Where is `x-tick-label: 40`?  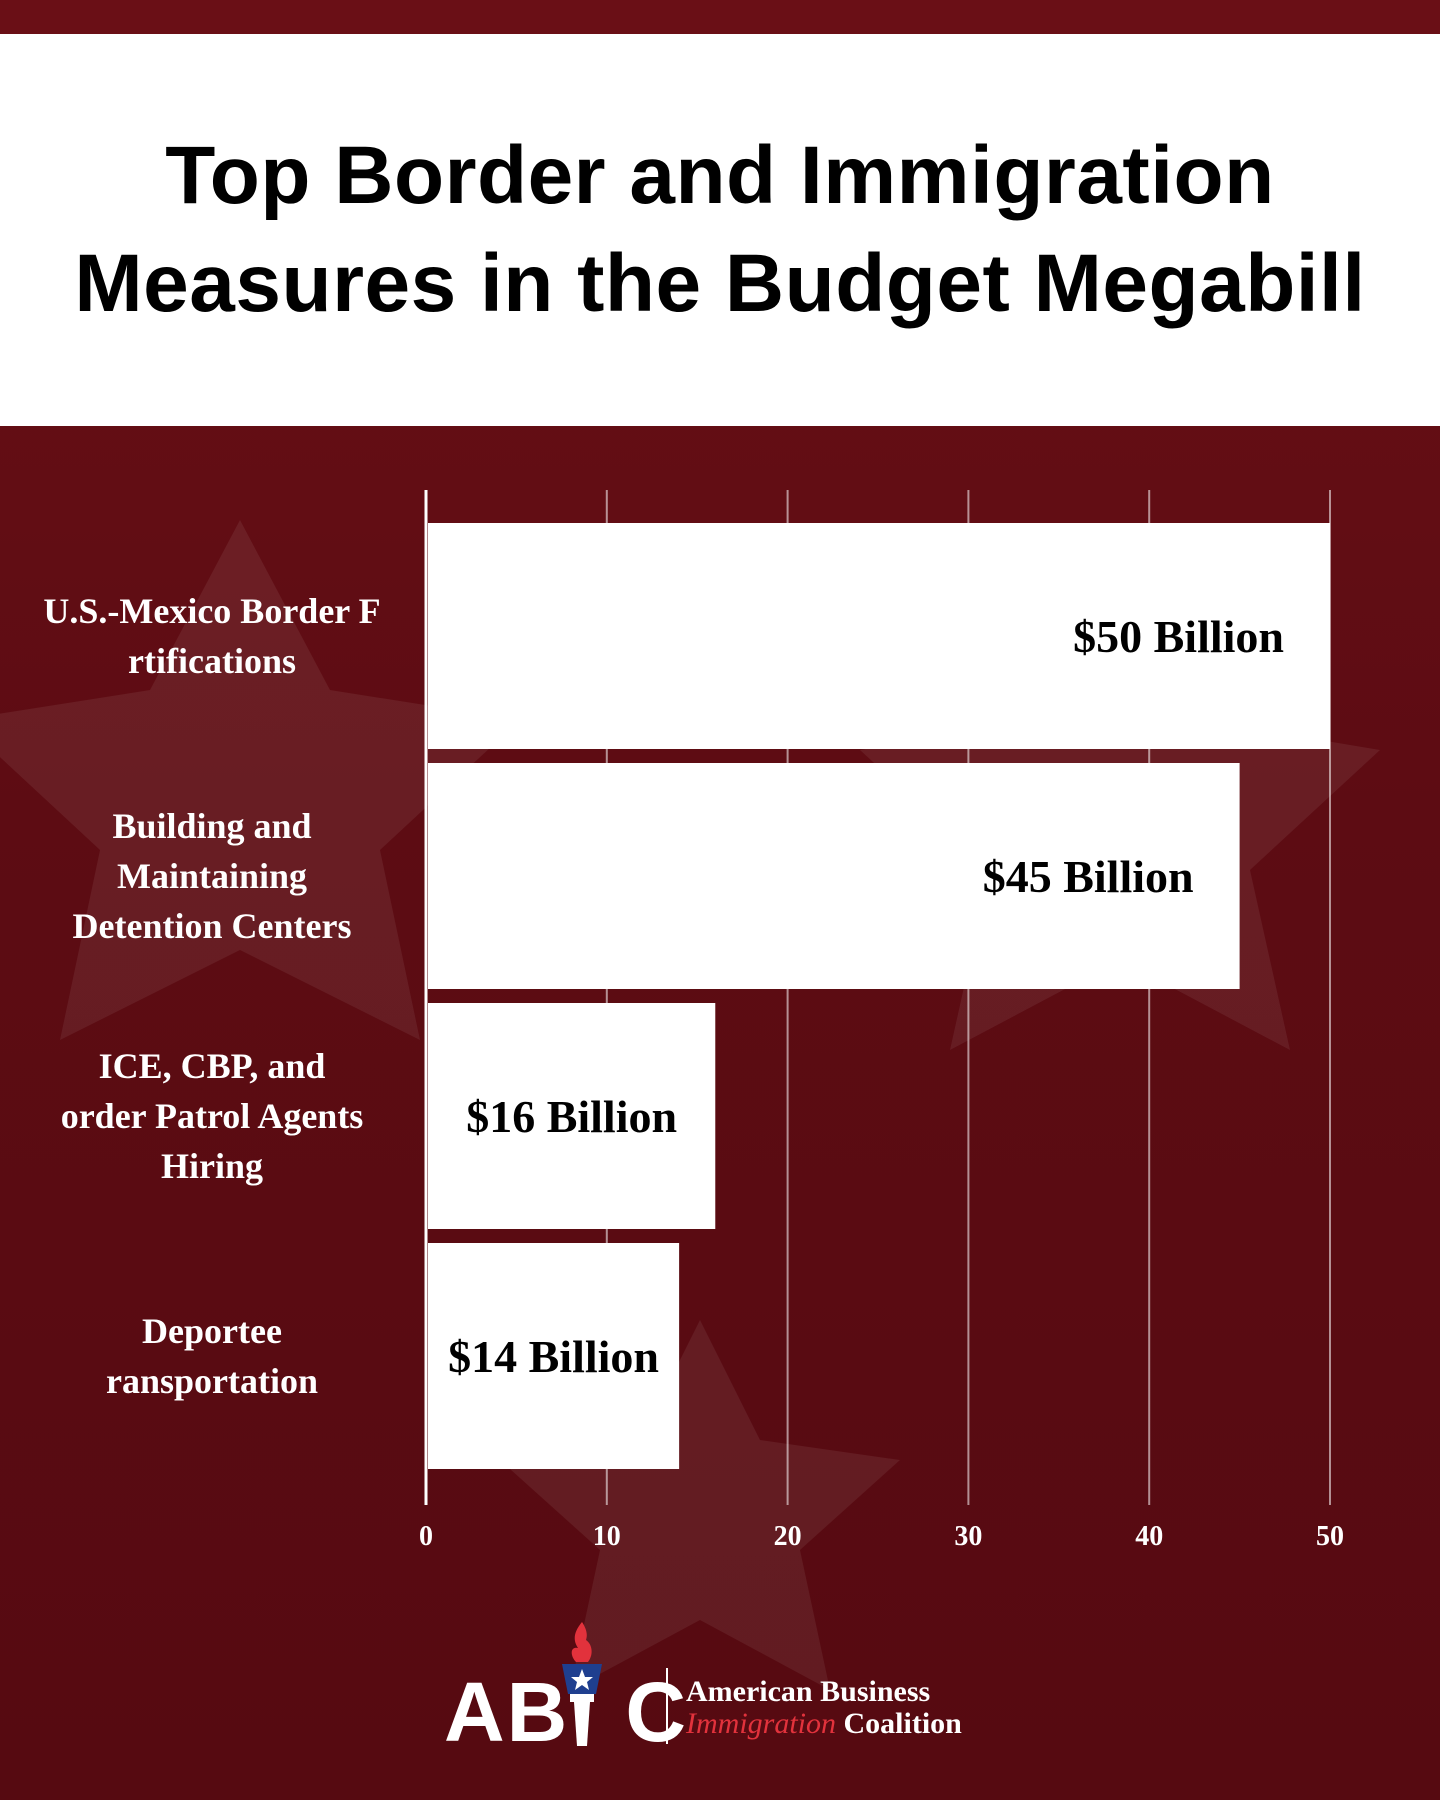
x-tick-label: 40 is located at coordinates (1149, 1536).